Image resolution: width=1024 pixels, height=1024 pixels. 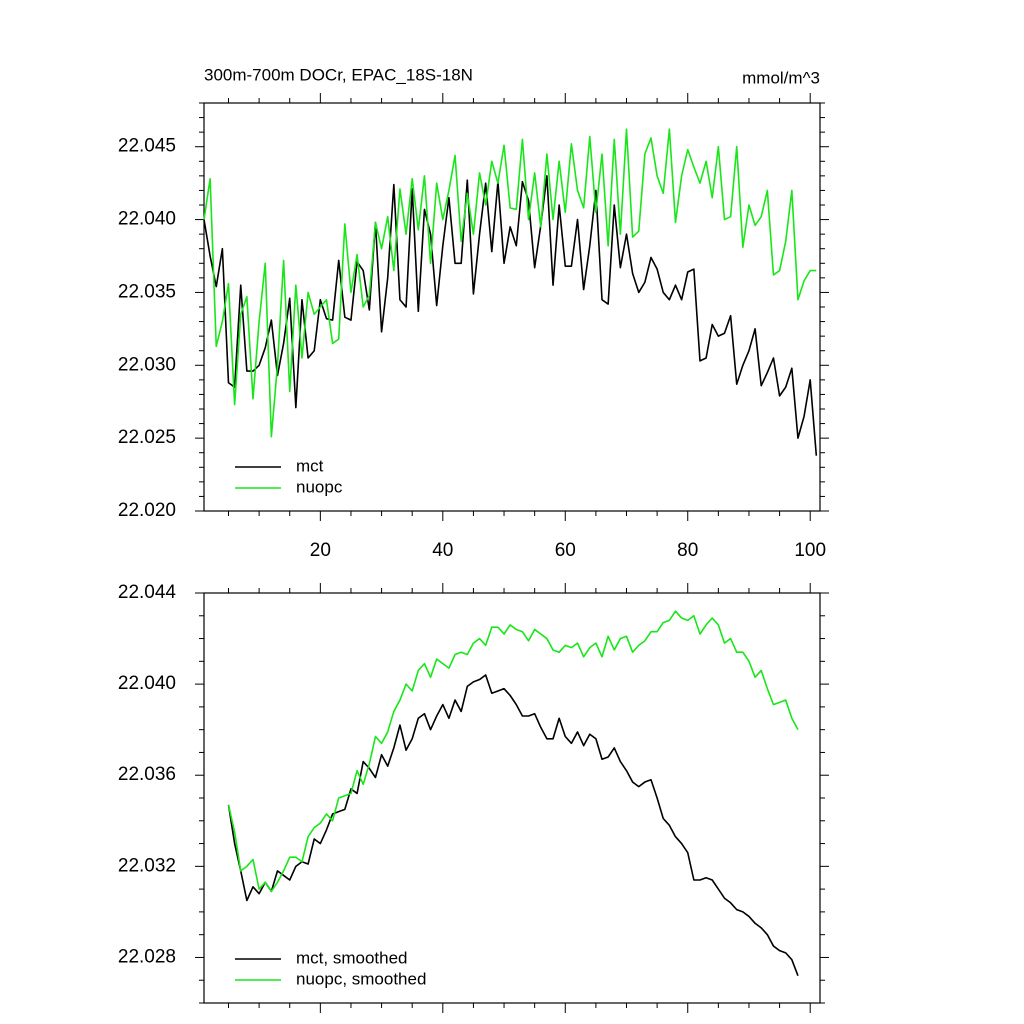 What do you see at coordinates (147, 364) in the screenshot?
I see `y-tick-label: 22.030` at bounding box center [147, 364].